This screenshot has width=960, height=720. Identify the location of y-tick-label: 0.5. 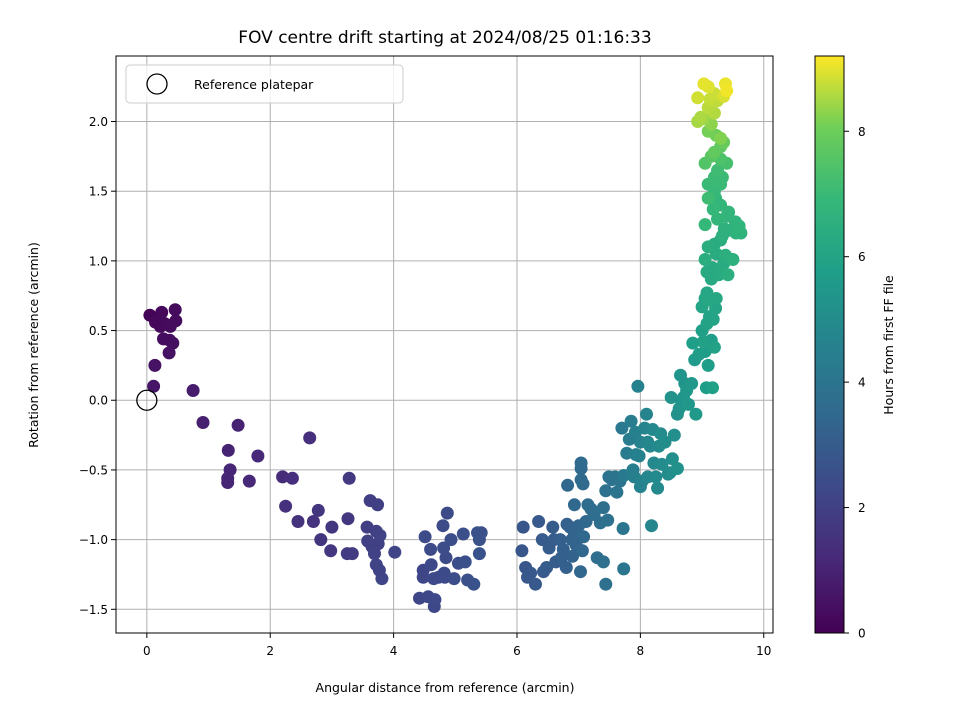
(98, 331).